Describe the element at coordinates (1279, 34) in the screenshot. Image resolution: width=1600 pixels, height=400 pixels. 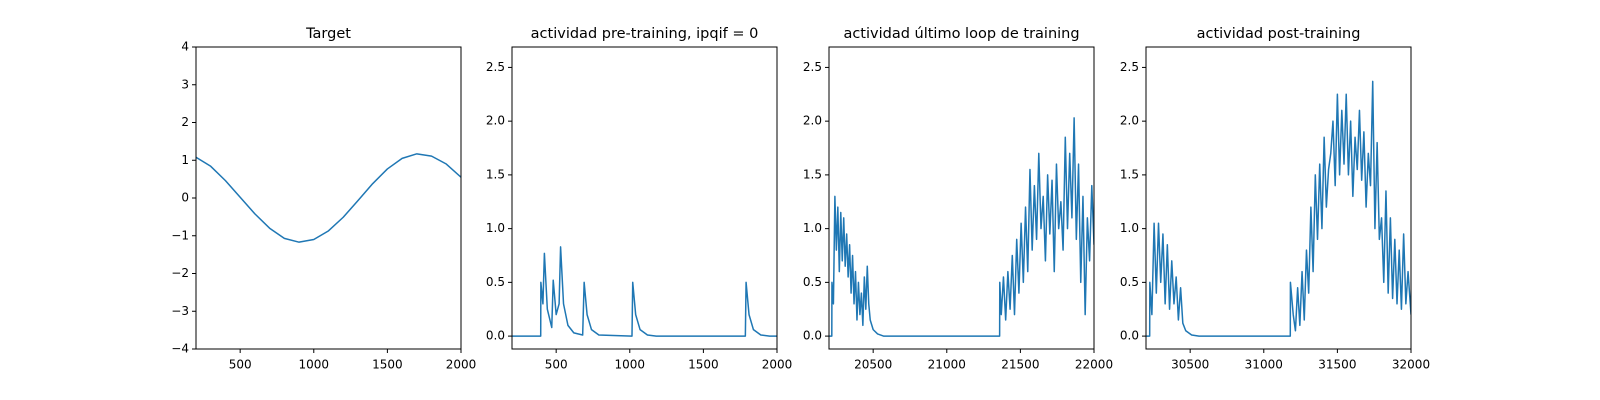
I see `subplot-title: actividad post-training` at that location.